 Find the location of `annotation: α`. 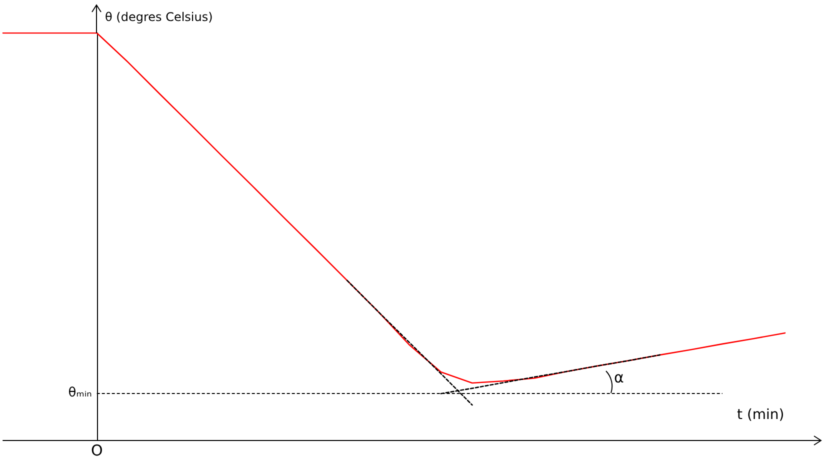

annotation: α is located at coordinates (619, 377).